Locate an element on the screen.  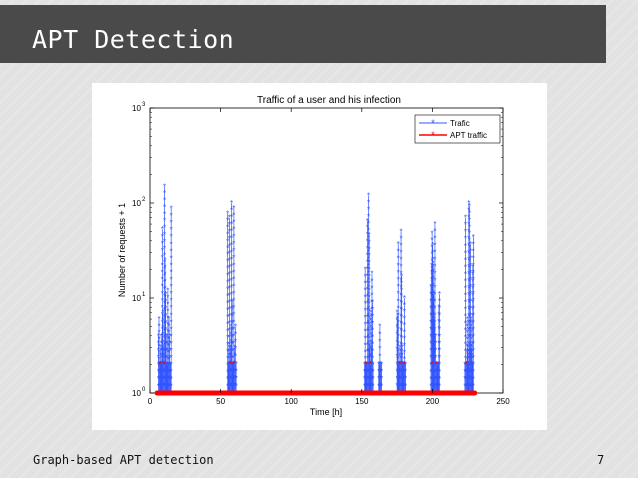
x-tick-label: 150 is located at coordinates (362, 401).